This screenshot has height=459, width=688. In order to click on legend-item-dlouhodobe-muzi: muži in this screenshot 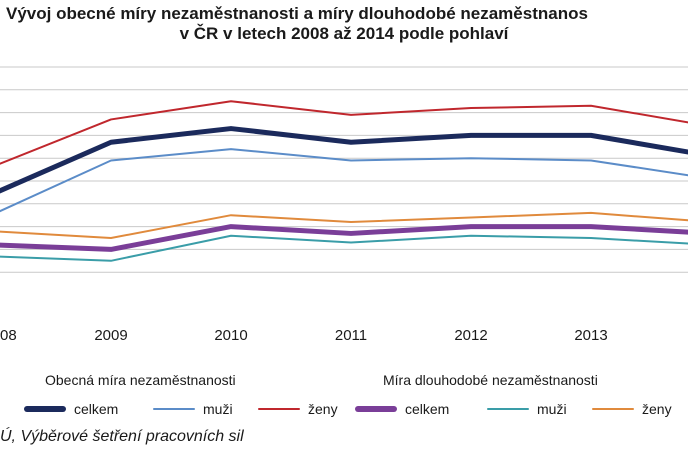, I will do `click(527, 409)`.